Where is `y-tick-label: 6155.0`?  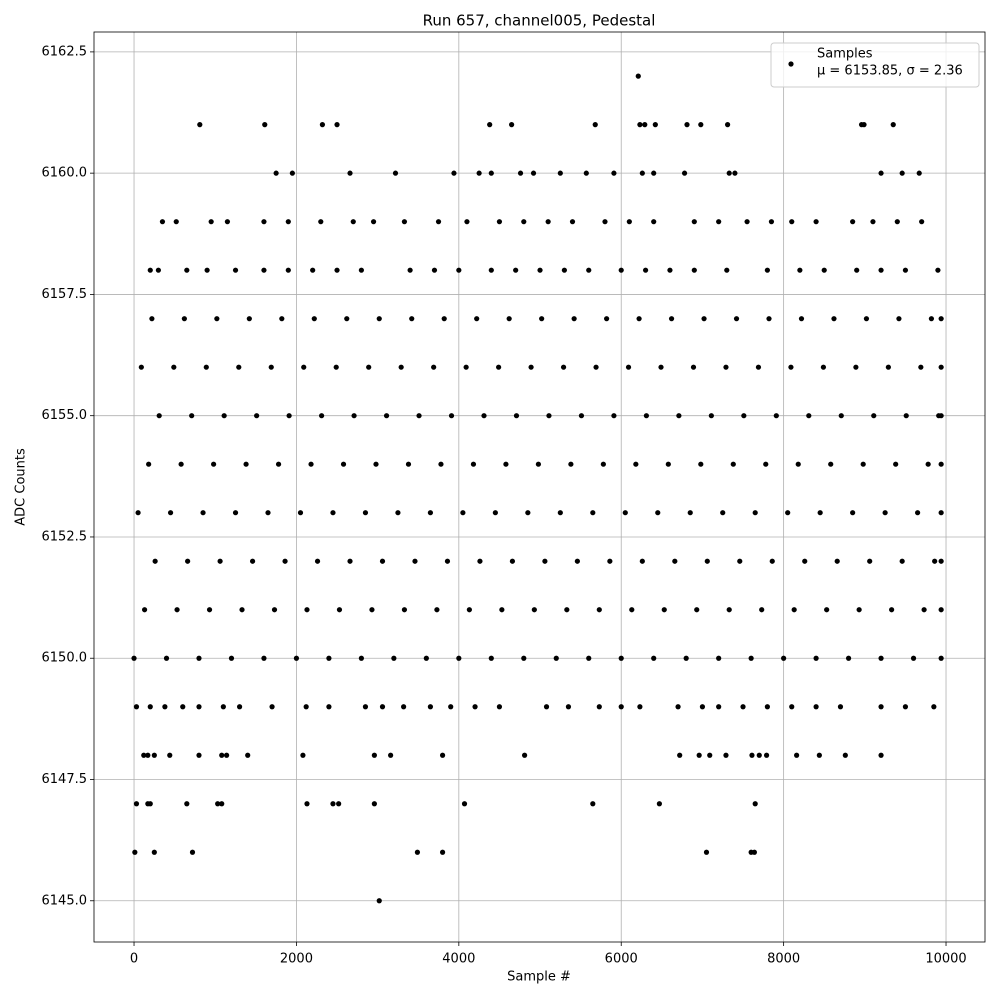
y-tick-label: 6155.0 is located at coordinates (65, 415).